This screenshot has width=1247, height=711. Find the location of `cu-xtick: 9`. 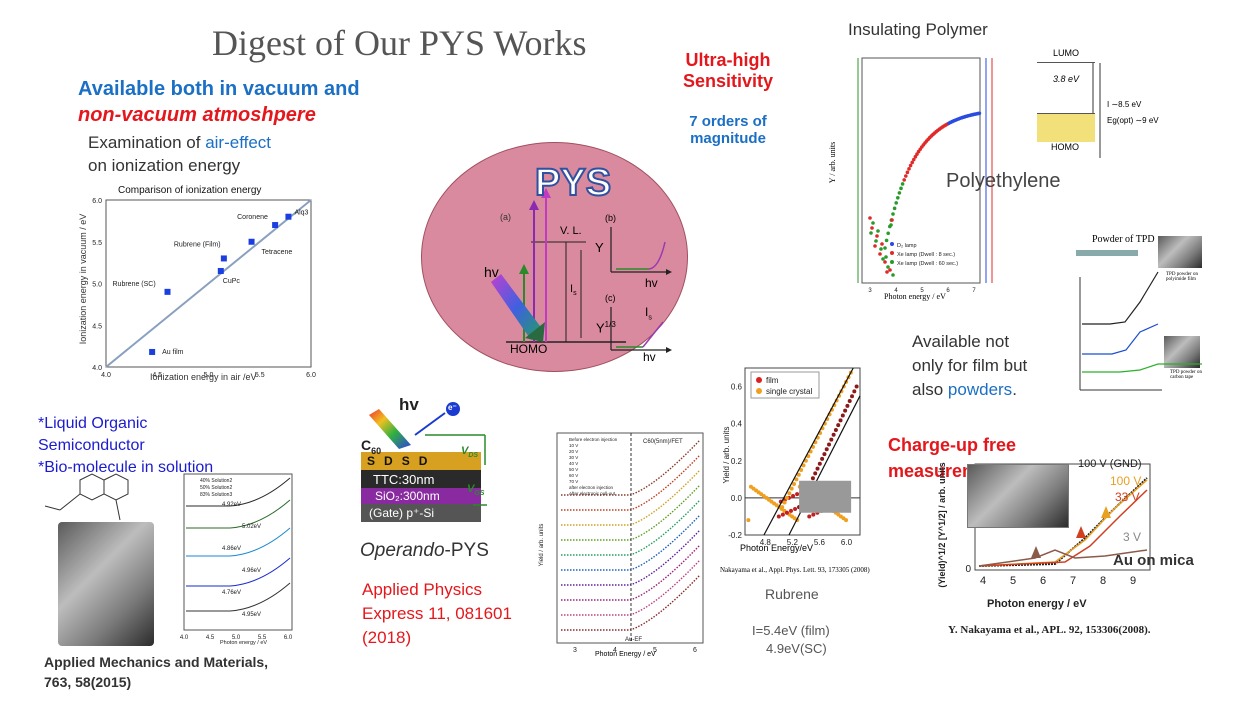

cu-xtick: 9 is located at coordinates (1133, 581).